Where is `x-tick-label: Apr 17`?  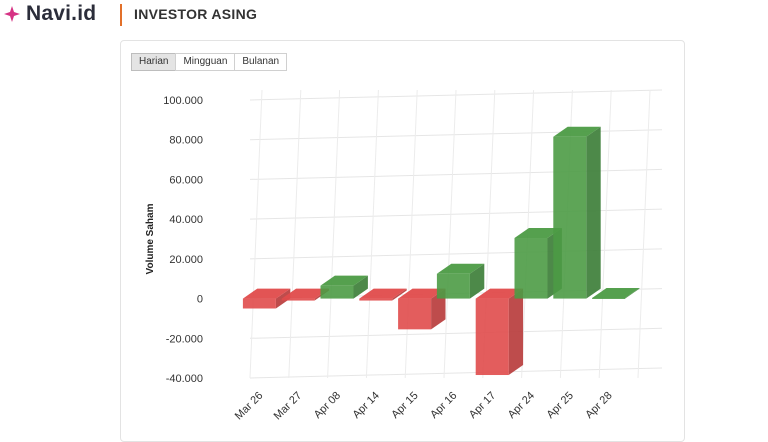 x-tick-label: Apr 17 is located at coordinates (482, 405).